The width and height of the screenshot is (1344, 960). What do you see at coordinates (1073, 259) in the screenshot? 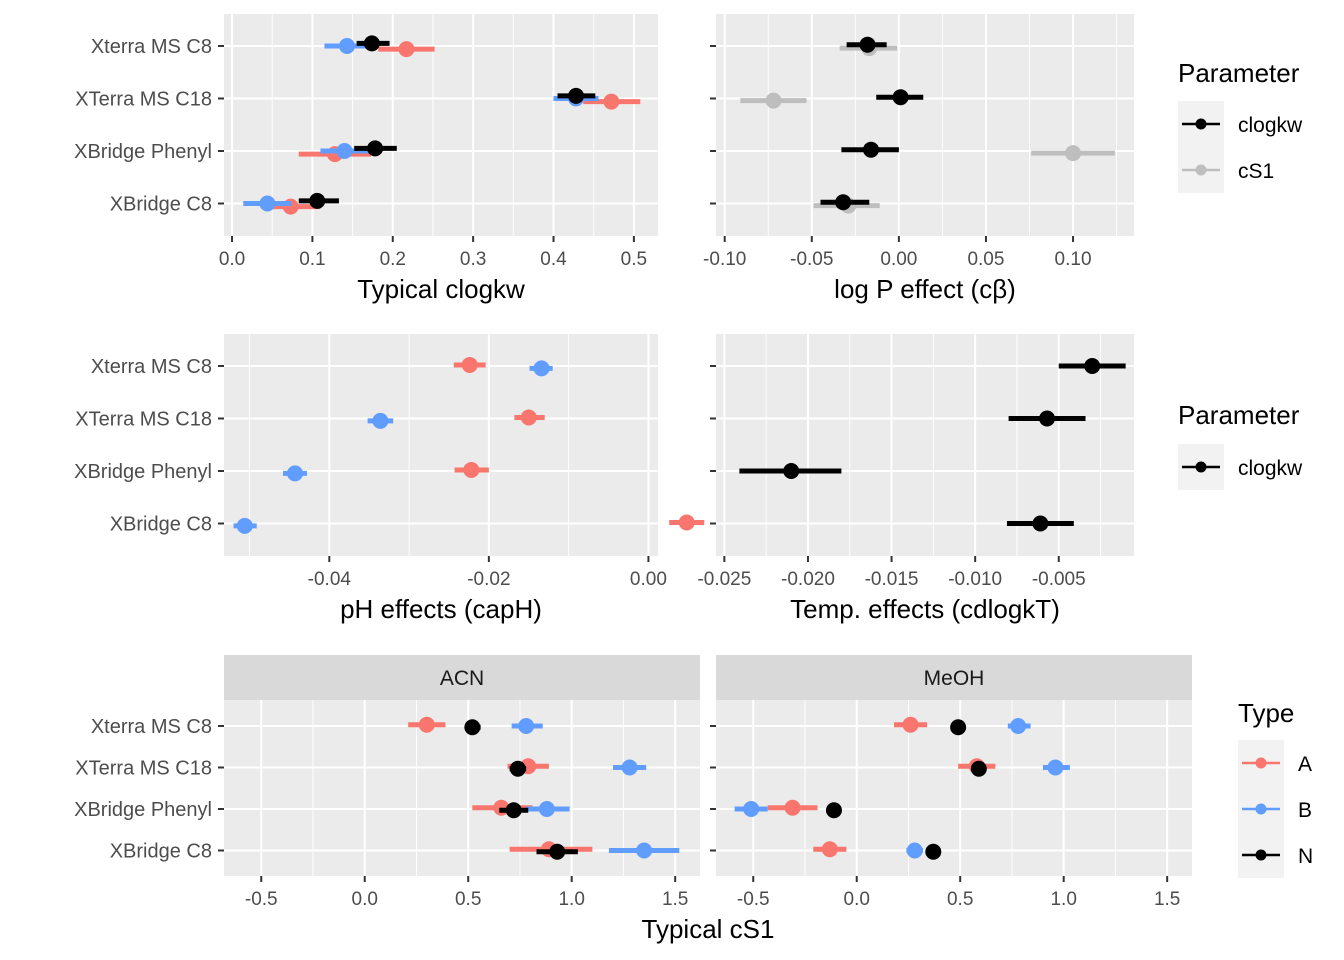
I see `x-tick-label: 0.10` at bounding box center [1073, 259].